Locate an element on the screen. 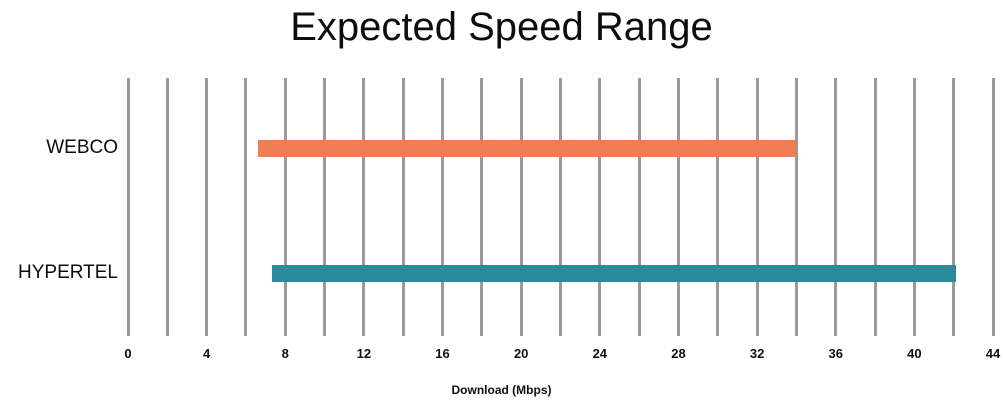 The width and height of the screenshot is (1003, 405). x-tick-label: 40 is located at coordinates (914, 353).